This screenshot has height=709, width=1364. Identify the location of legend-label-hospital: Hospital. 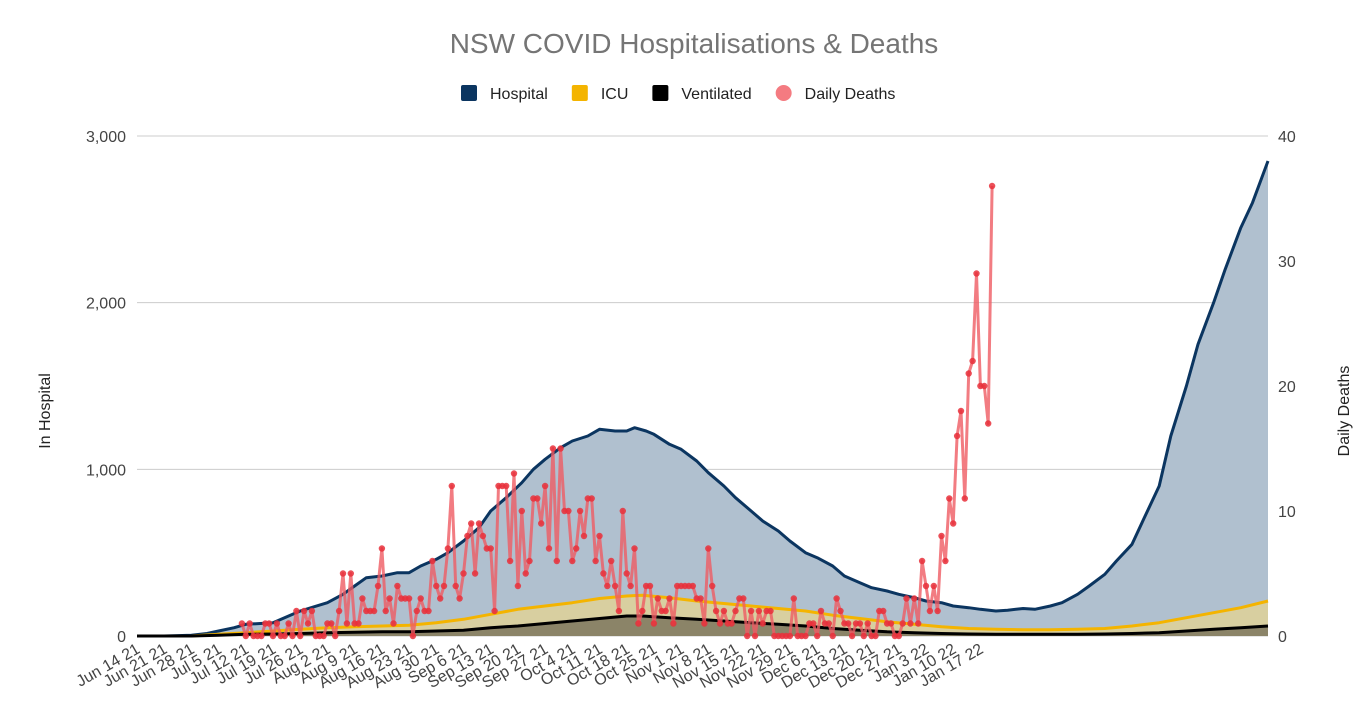
(519, 94).